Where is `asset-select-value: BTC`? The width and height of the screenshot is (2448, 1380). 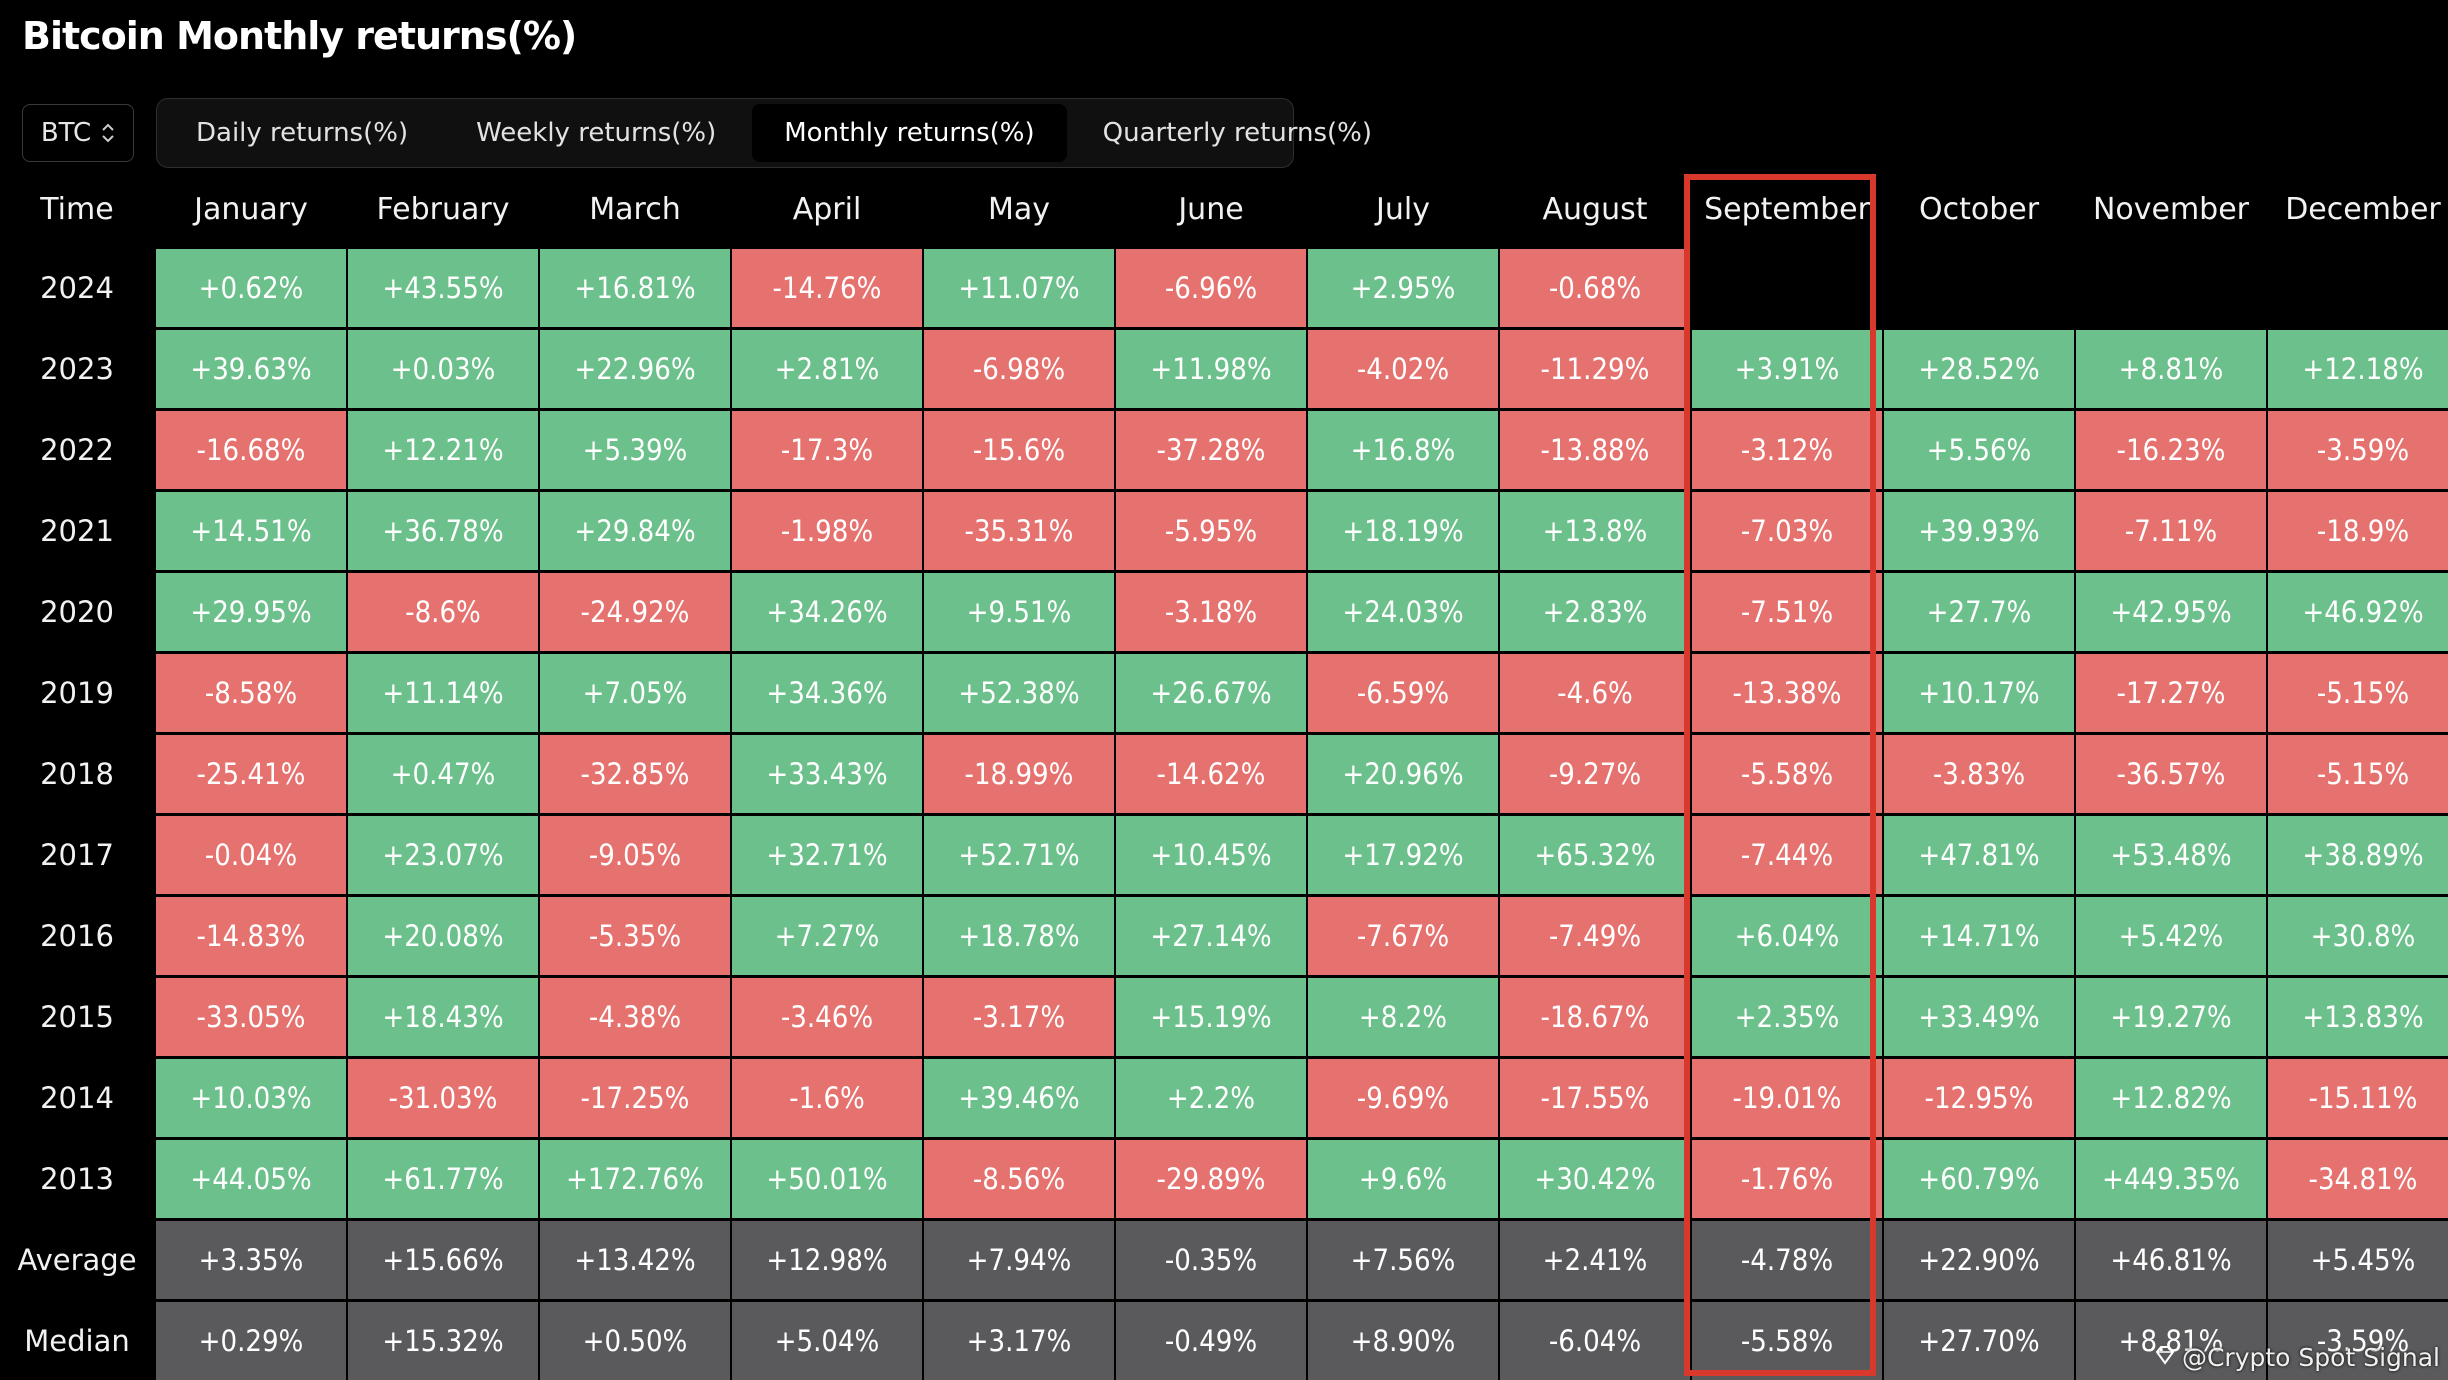
asset-select-value: BTC is located at coordinates (66, 133).